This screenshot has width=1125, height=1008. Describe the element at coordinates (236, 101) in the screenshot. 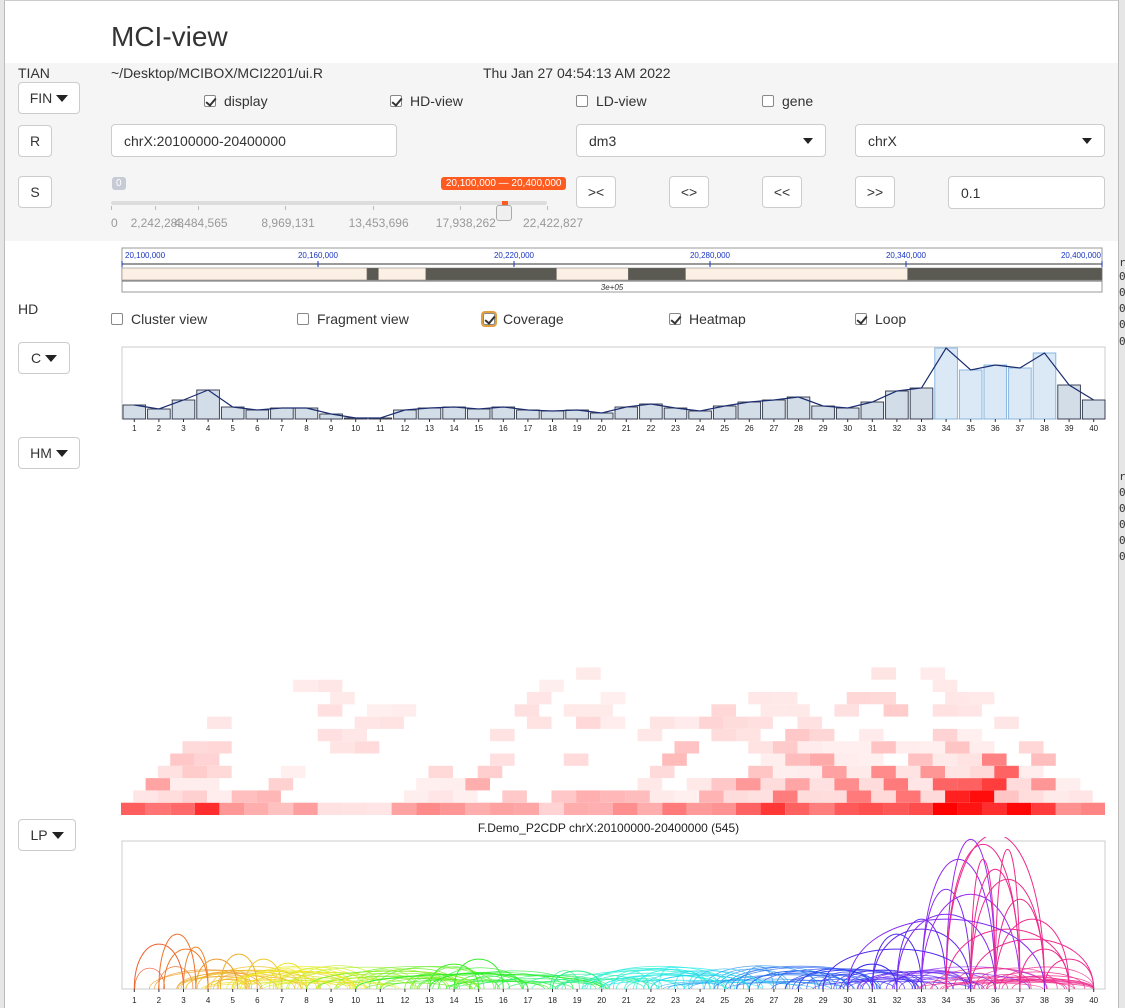

I see `display-checkbox: display` at that location.